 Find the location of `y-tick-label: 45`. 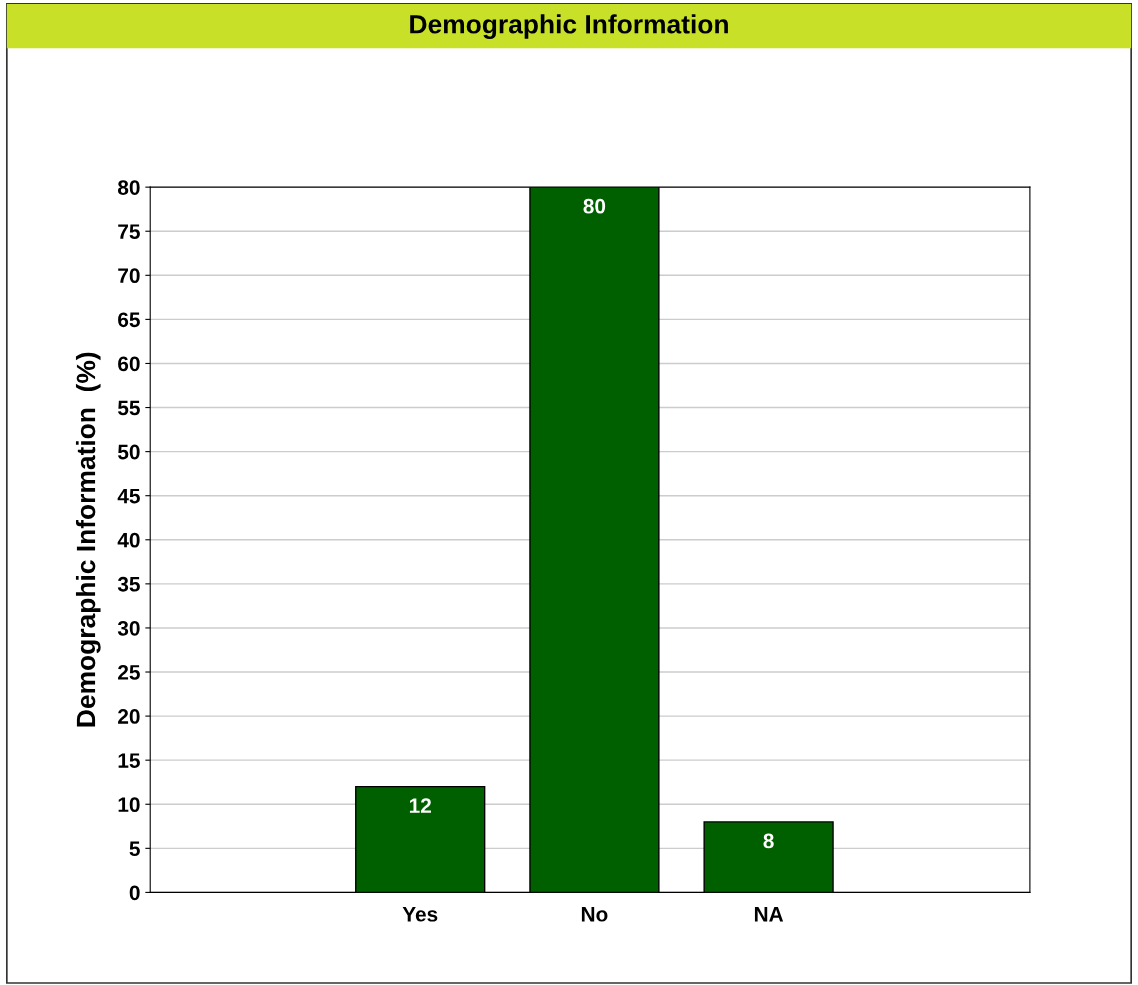

y-tick-label: 45 is located at coordinates (128, 496).